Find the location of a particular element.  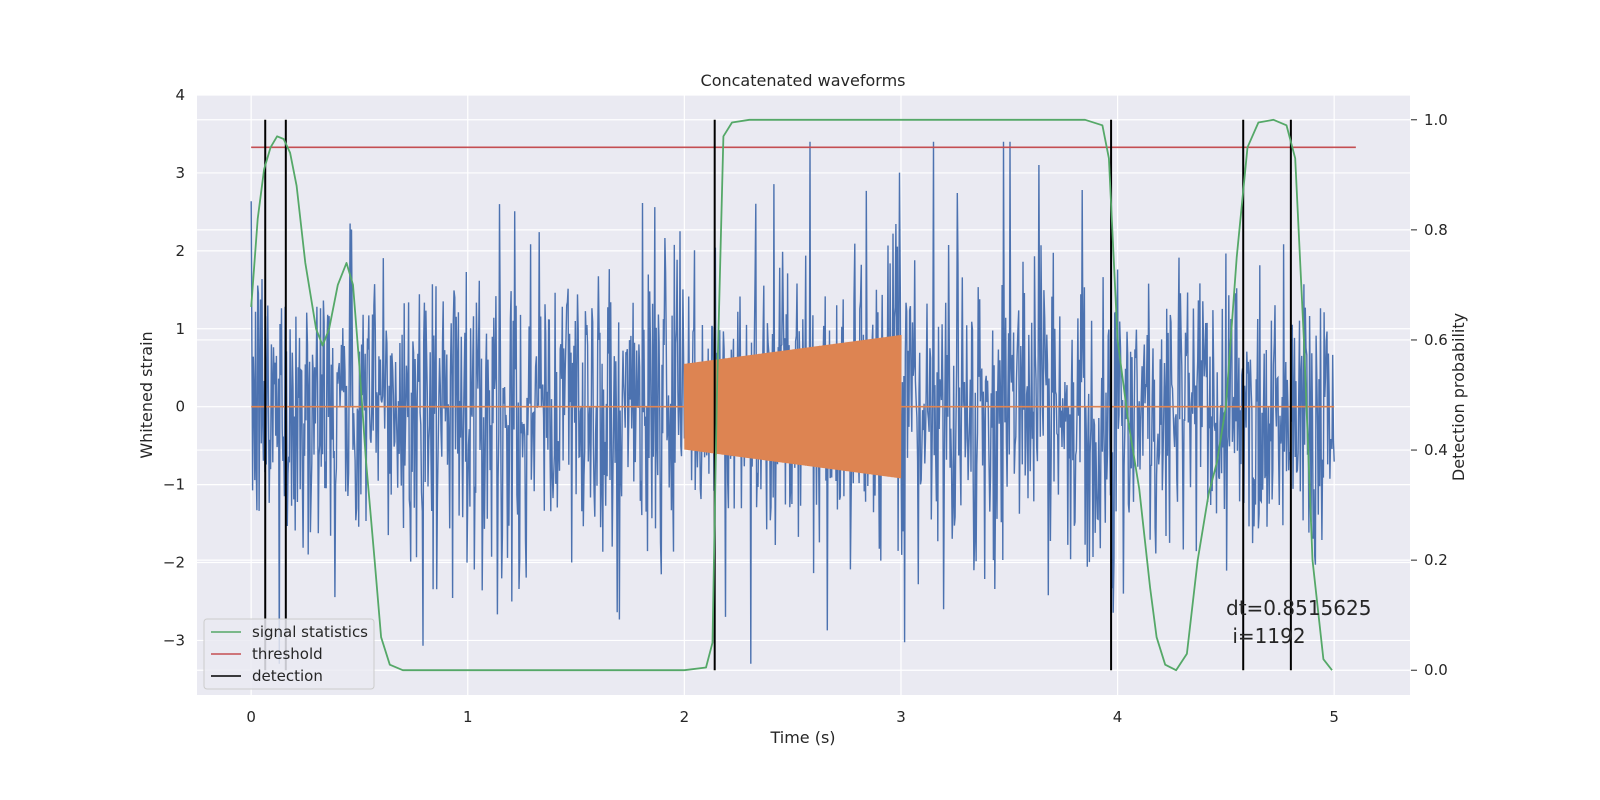

y2-tick-label: 0.2 is located at coordinates (1436, 560).